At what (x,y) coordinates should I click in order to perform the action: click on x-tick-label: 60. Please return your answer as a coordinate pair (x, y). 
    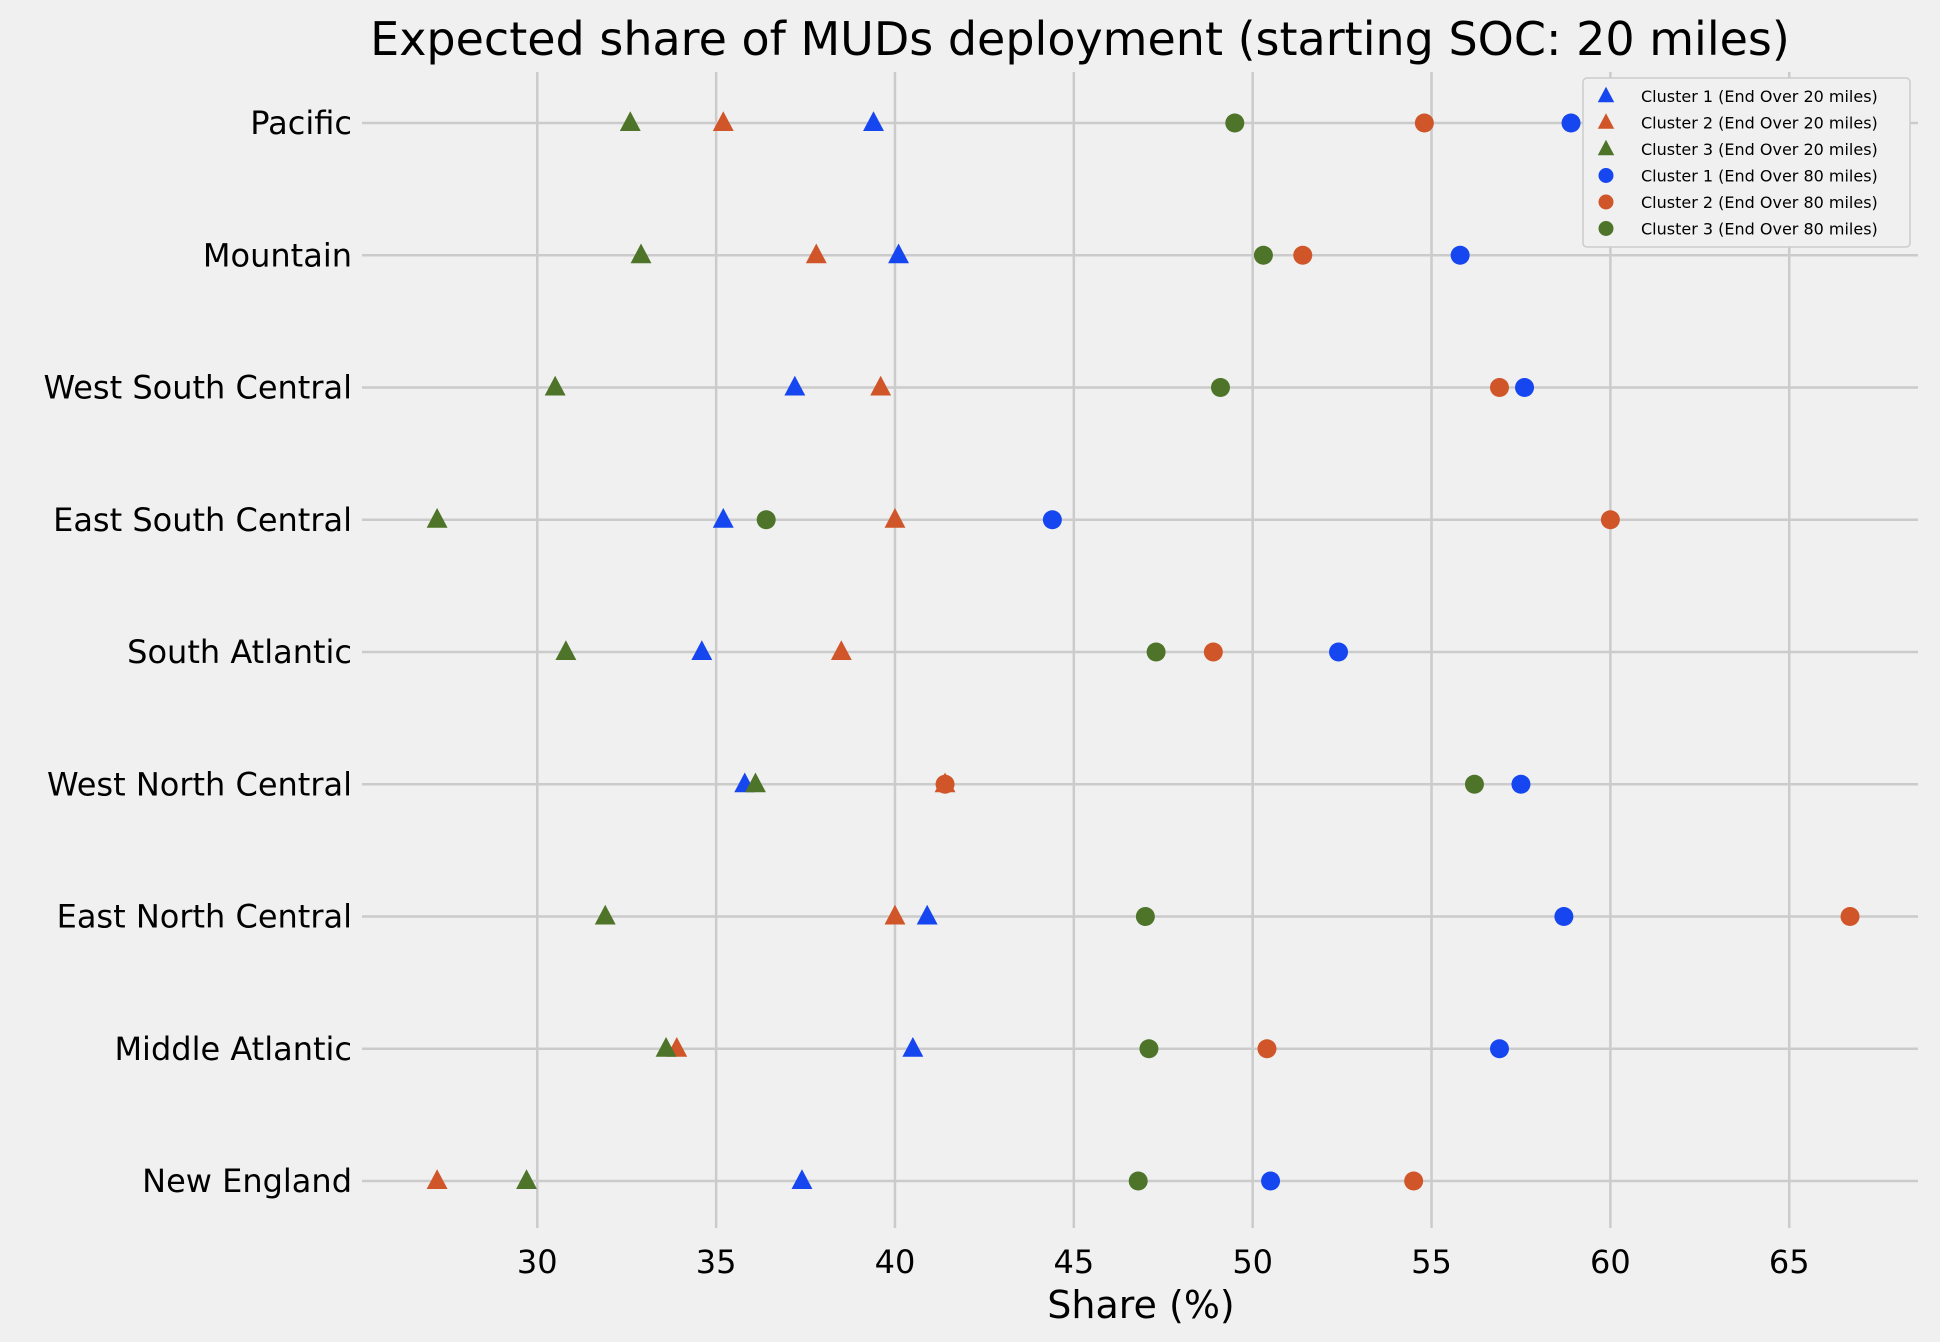
    Looking at the image, I should click on (1610, 1262).